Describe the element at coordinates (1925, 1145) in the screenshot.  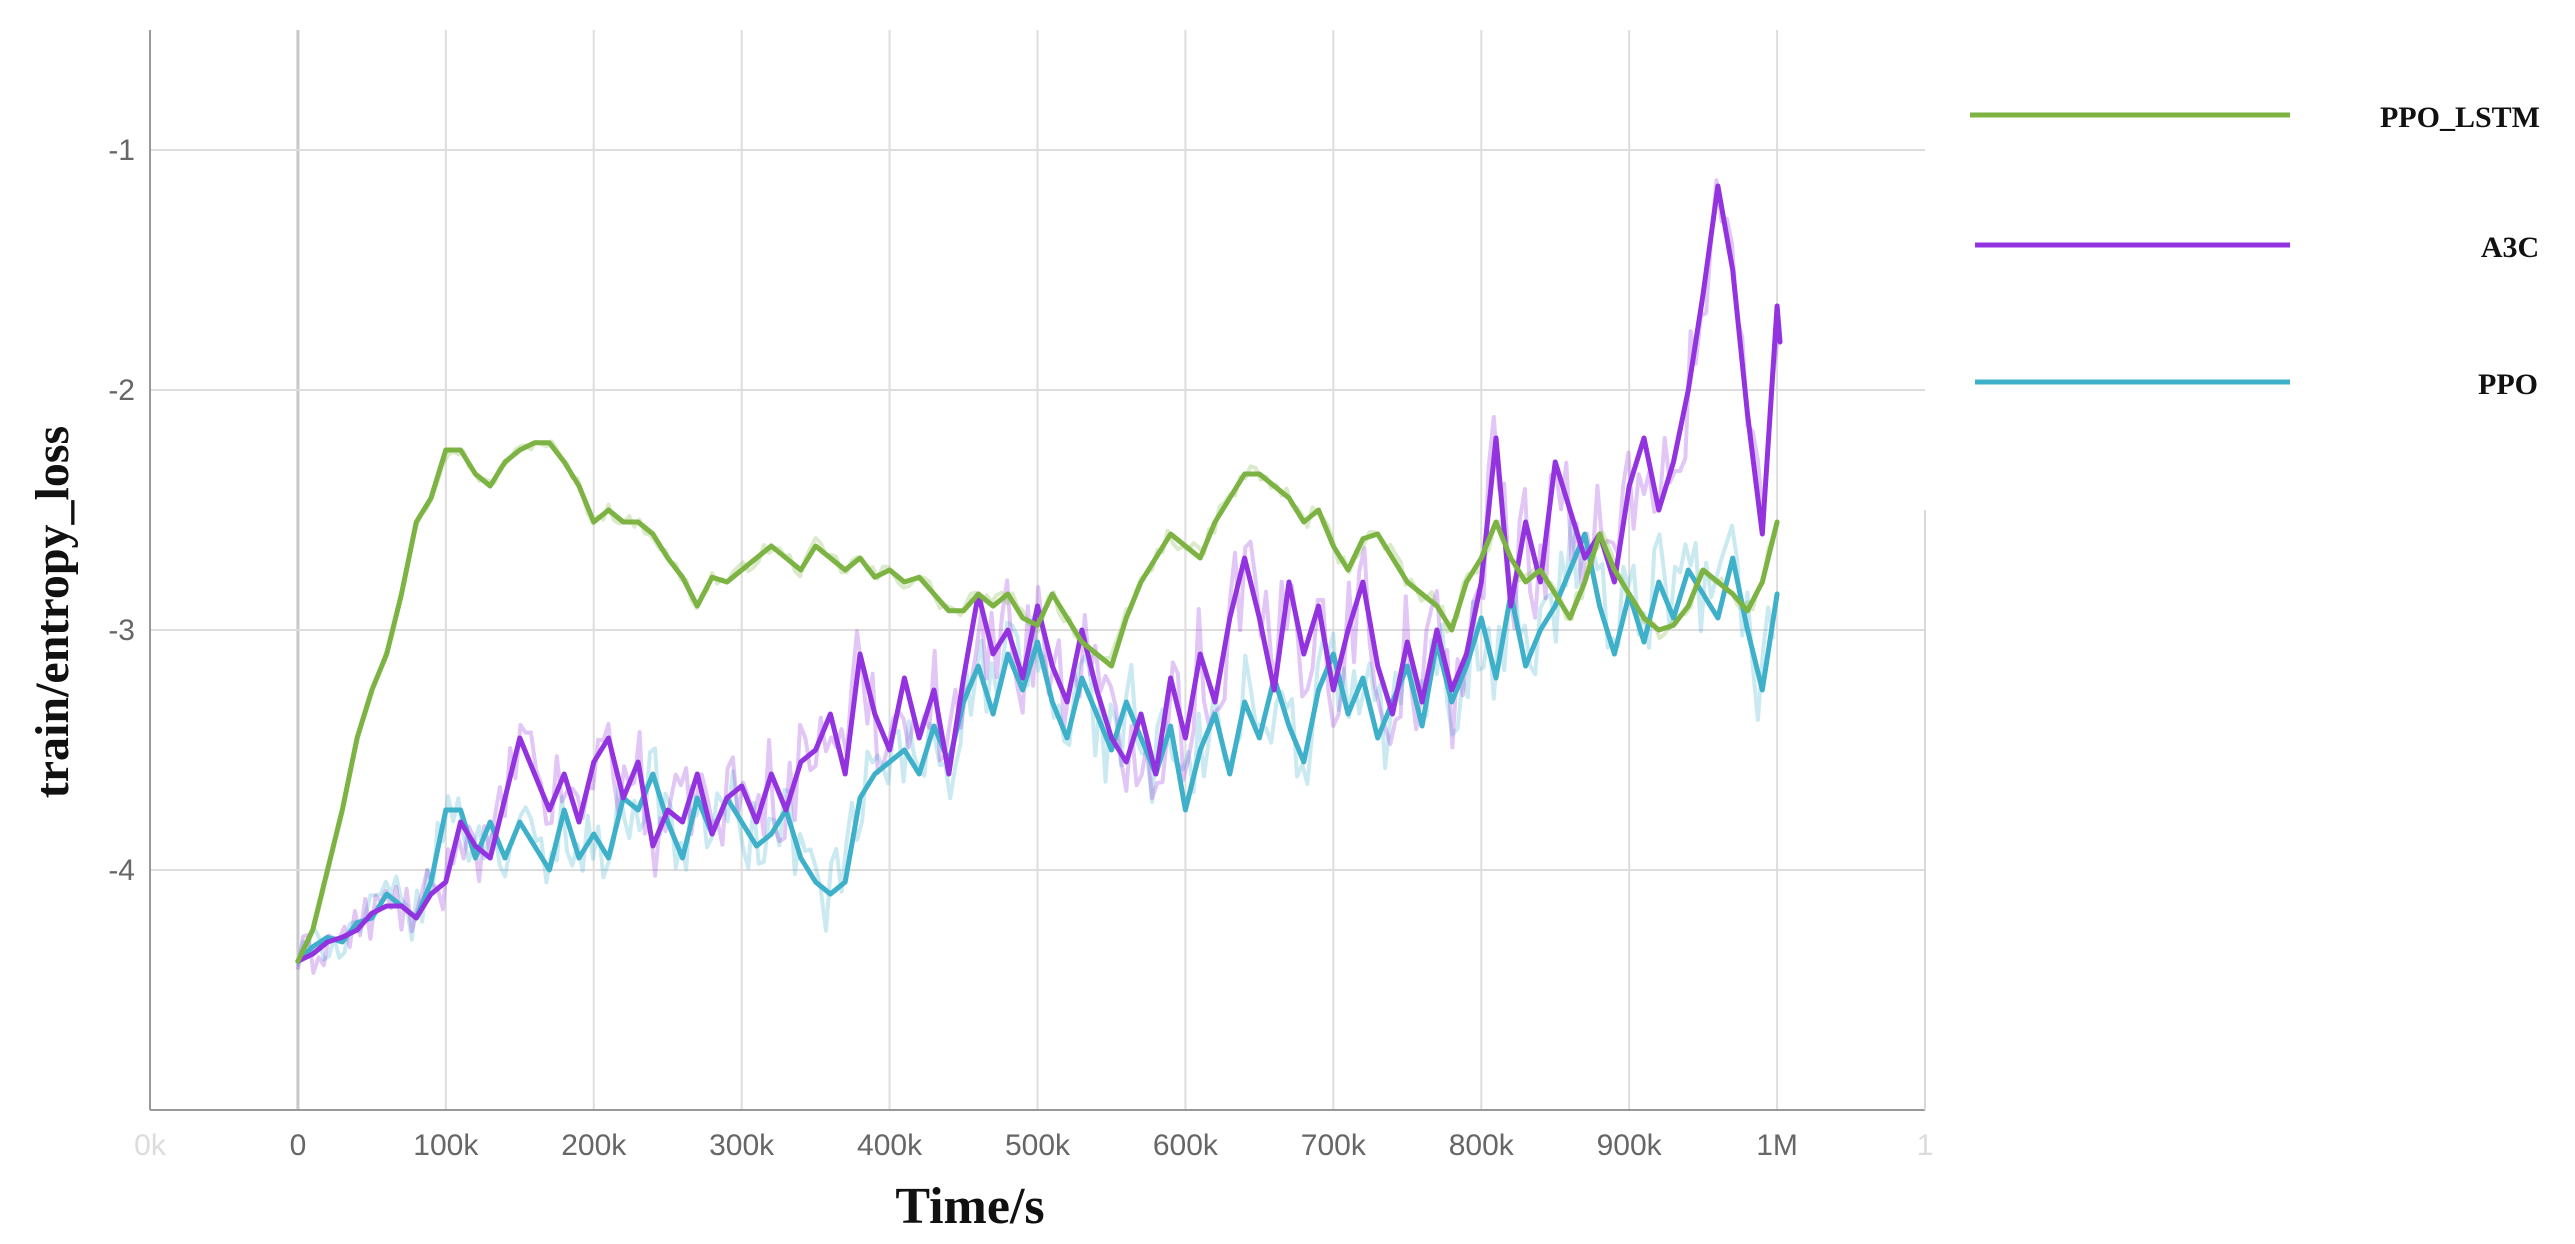
I see `x-tick-label-faint: 1` at that location.